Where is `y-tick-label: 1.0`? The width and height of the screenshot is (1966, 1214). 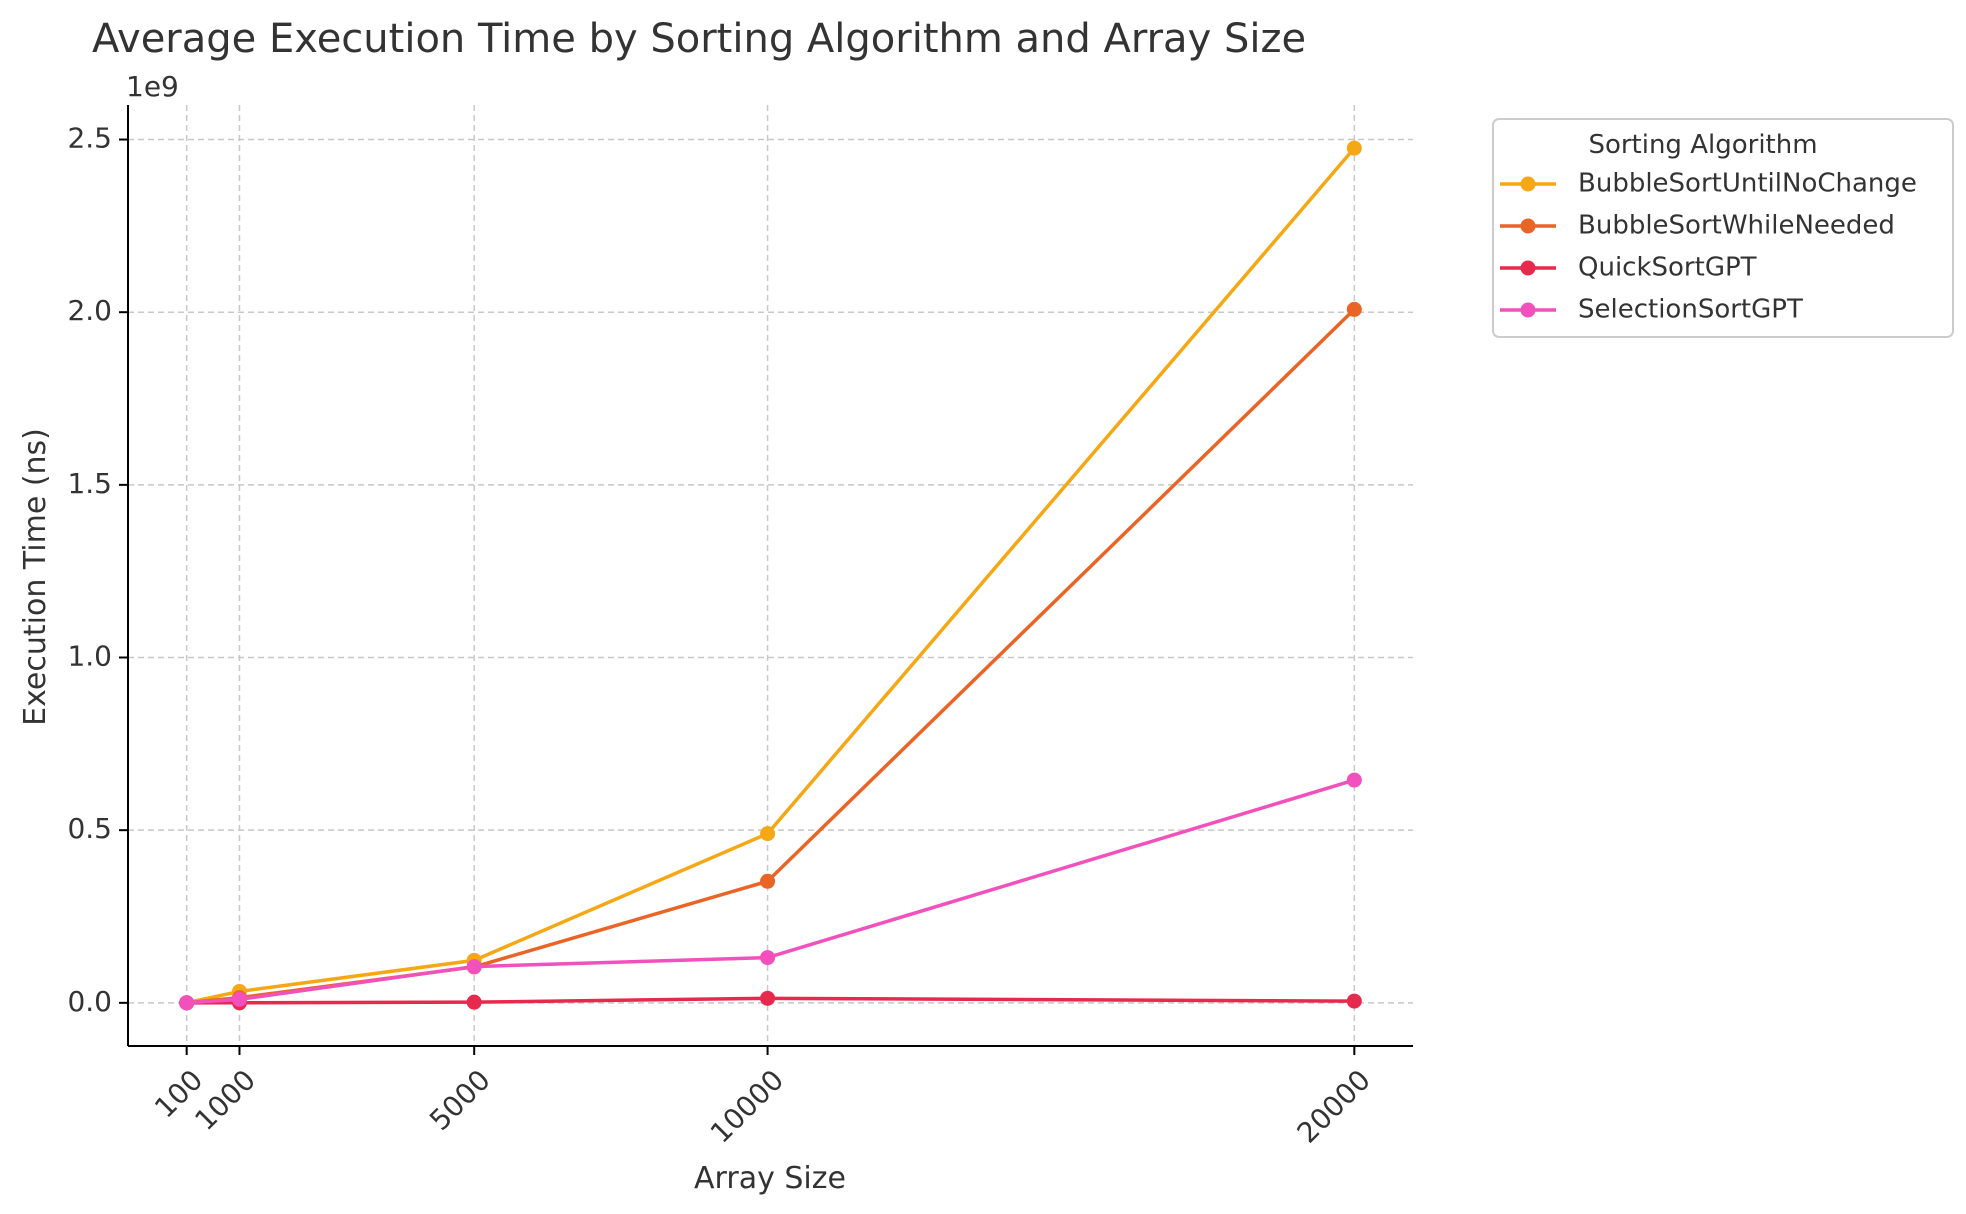
y-tick-label: 1.0 is located at coordinates (89, 656).